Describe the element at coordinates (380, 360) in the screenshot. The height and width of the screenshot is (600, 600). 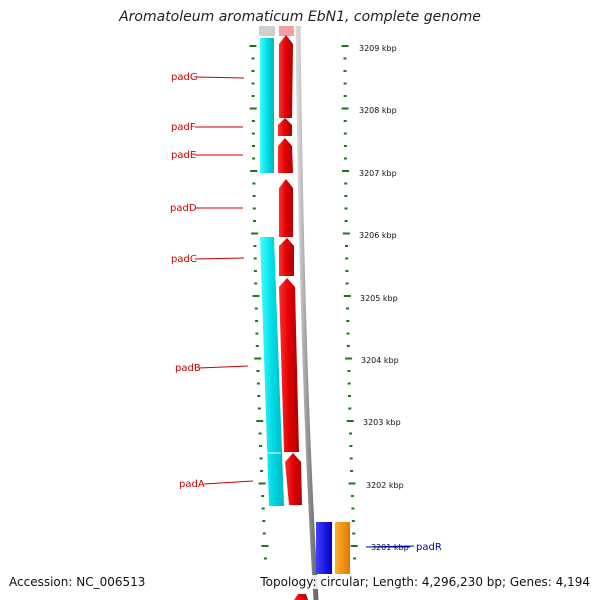
I see `scale-label-3204: 3204 kbp` at that location.